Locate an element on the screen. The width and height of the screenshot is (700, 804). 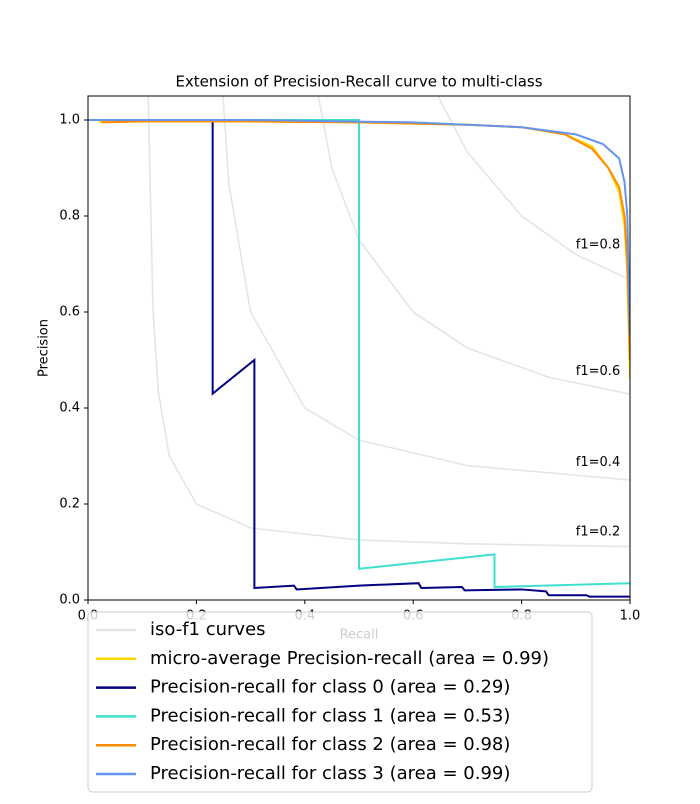
y-tick-label: 0.8 is located at coordinates (69, 216).